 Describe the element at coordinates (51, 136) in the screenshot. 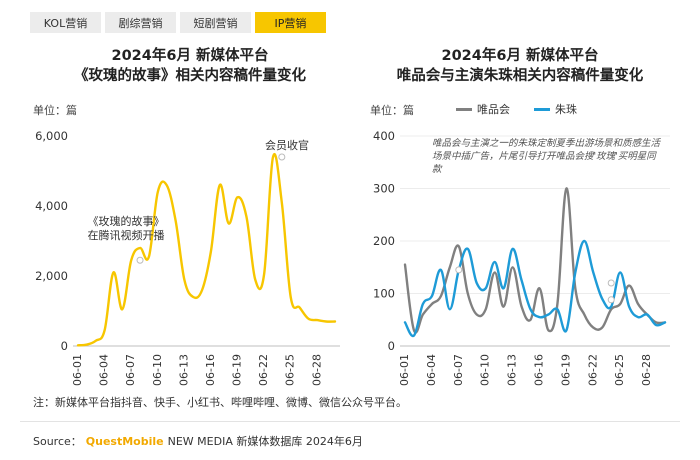

I see `left-ytick-label: 6,000` at that location.